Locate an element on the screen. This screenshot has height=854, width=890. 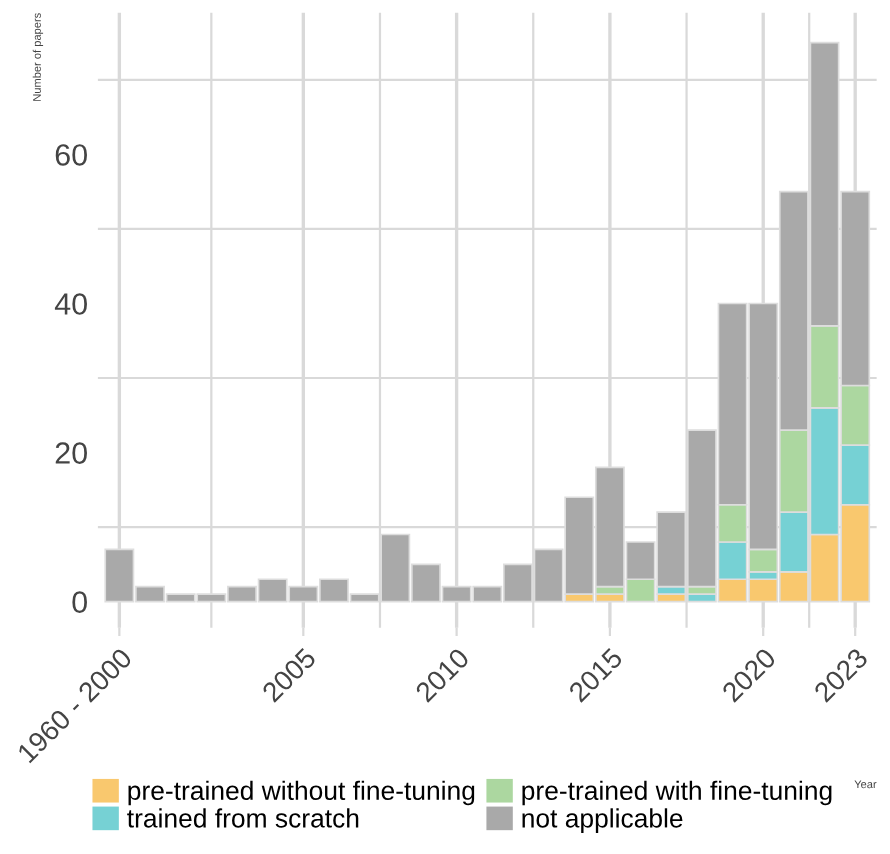
y-tick-label: 40 is located at coordinates (70, 304).